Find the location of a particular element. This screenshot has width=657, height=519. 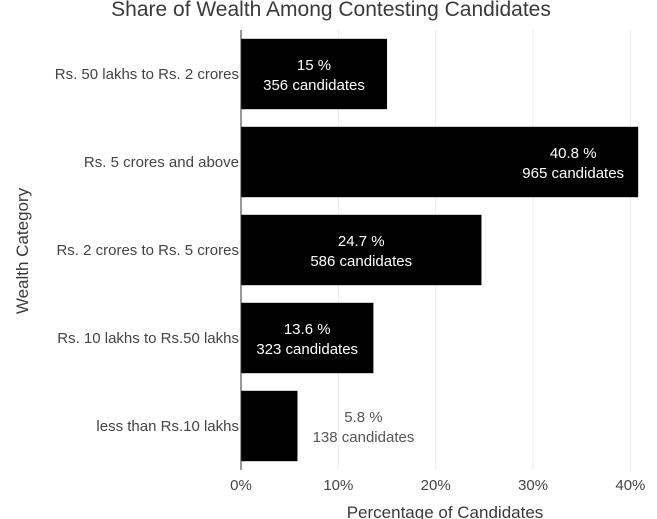

x-axis-title: Percentage of Candidates is located at coordinates (445, 511).